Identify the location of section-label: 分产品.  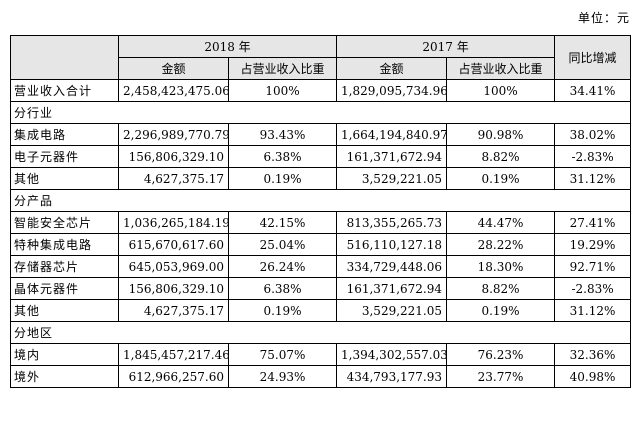
(320, 200).